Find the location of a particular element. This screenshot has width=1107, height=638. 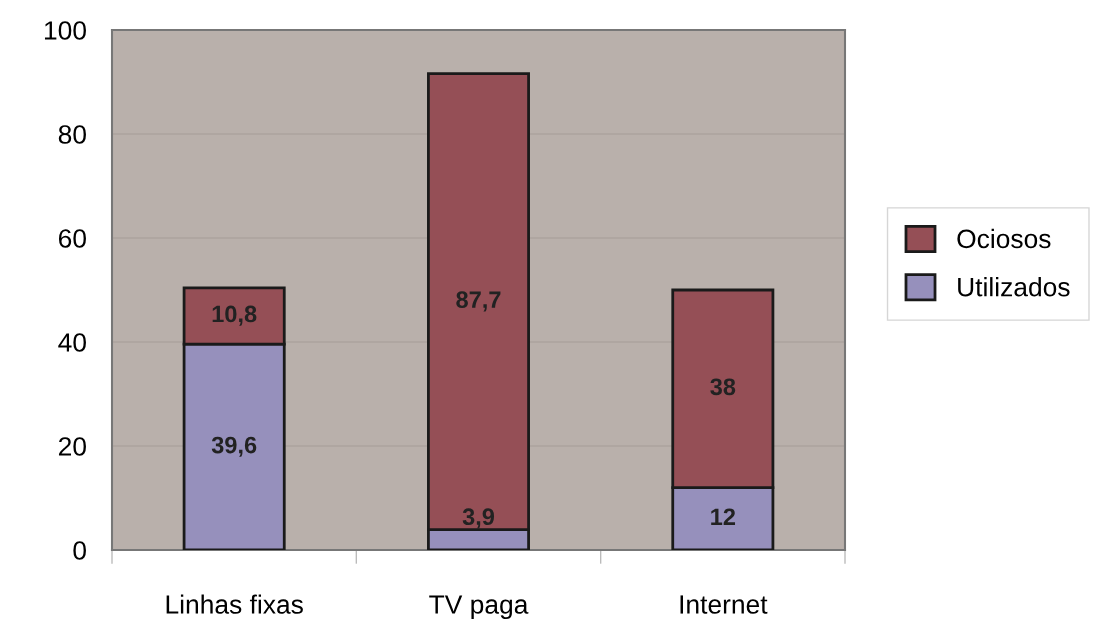

data-label: 10,8 is located at coordinates (234, 315).